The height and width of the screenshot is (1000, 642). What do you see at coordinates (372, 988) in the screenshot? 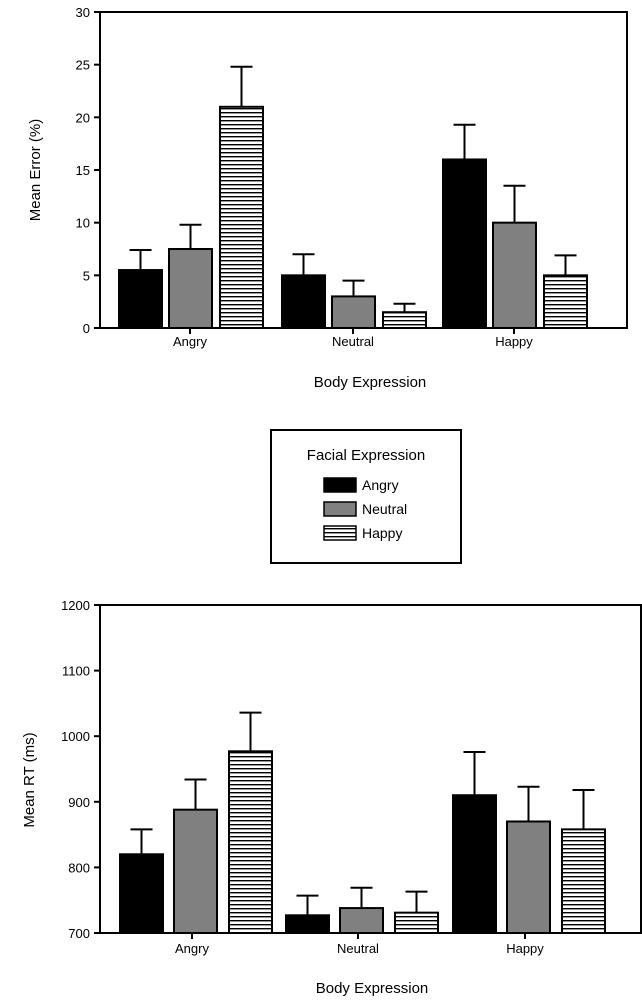
I see `rt-chart-xlabel: Body Expression` at bounding box center [372, 988].